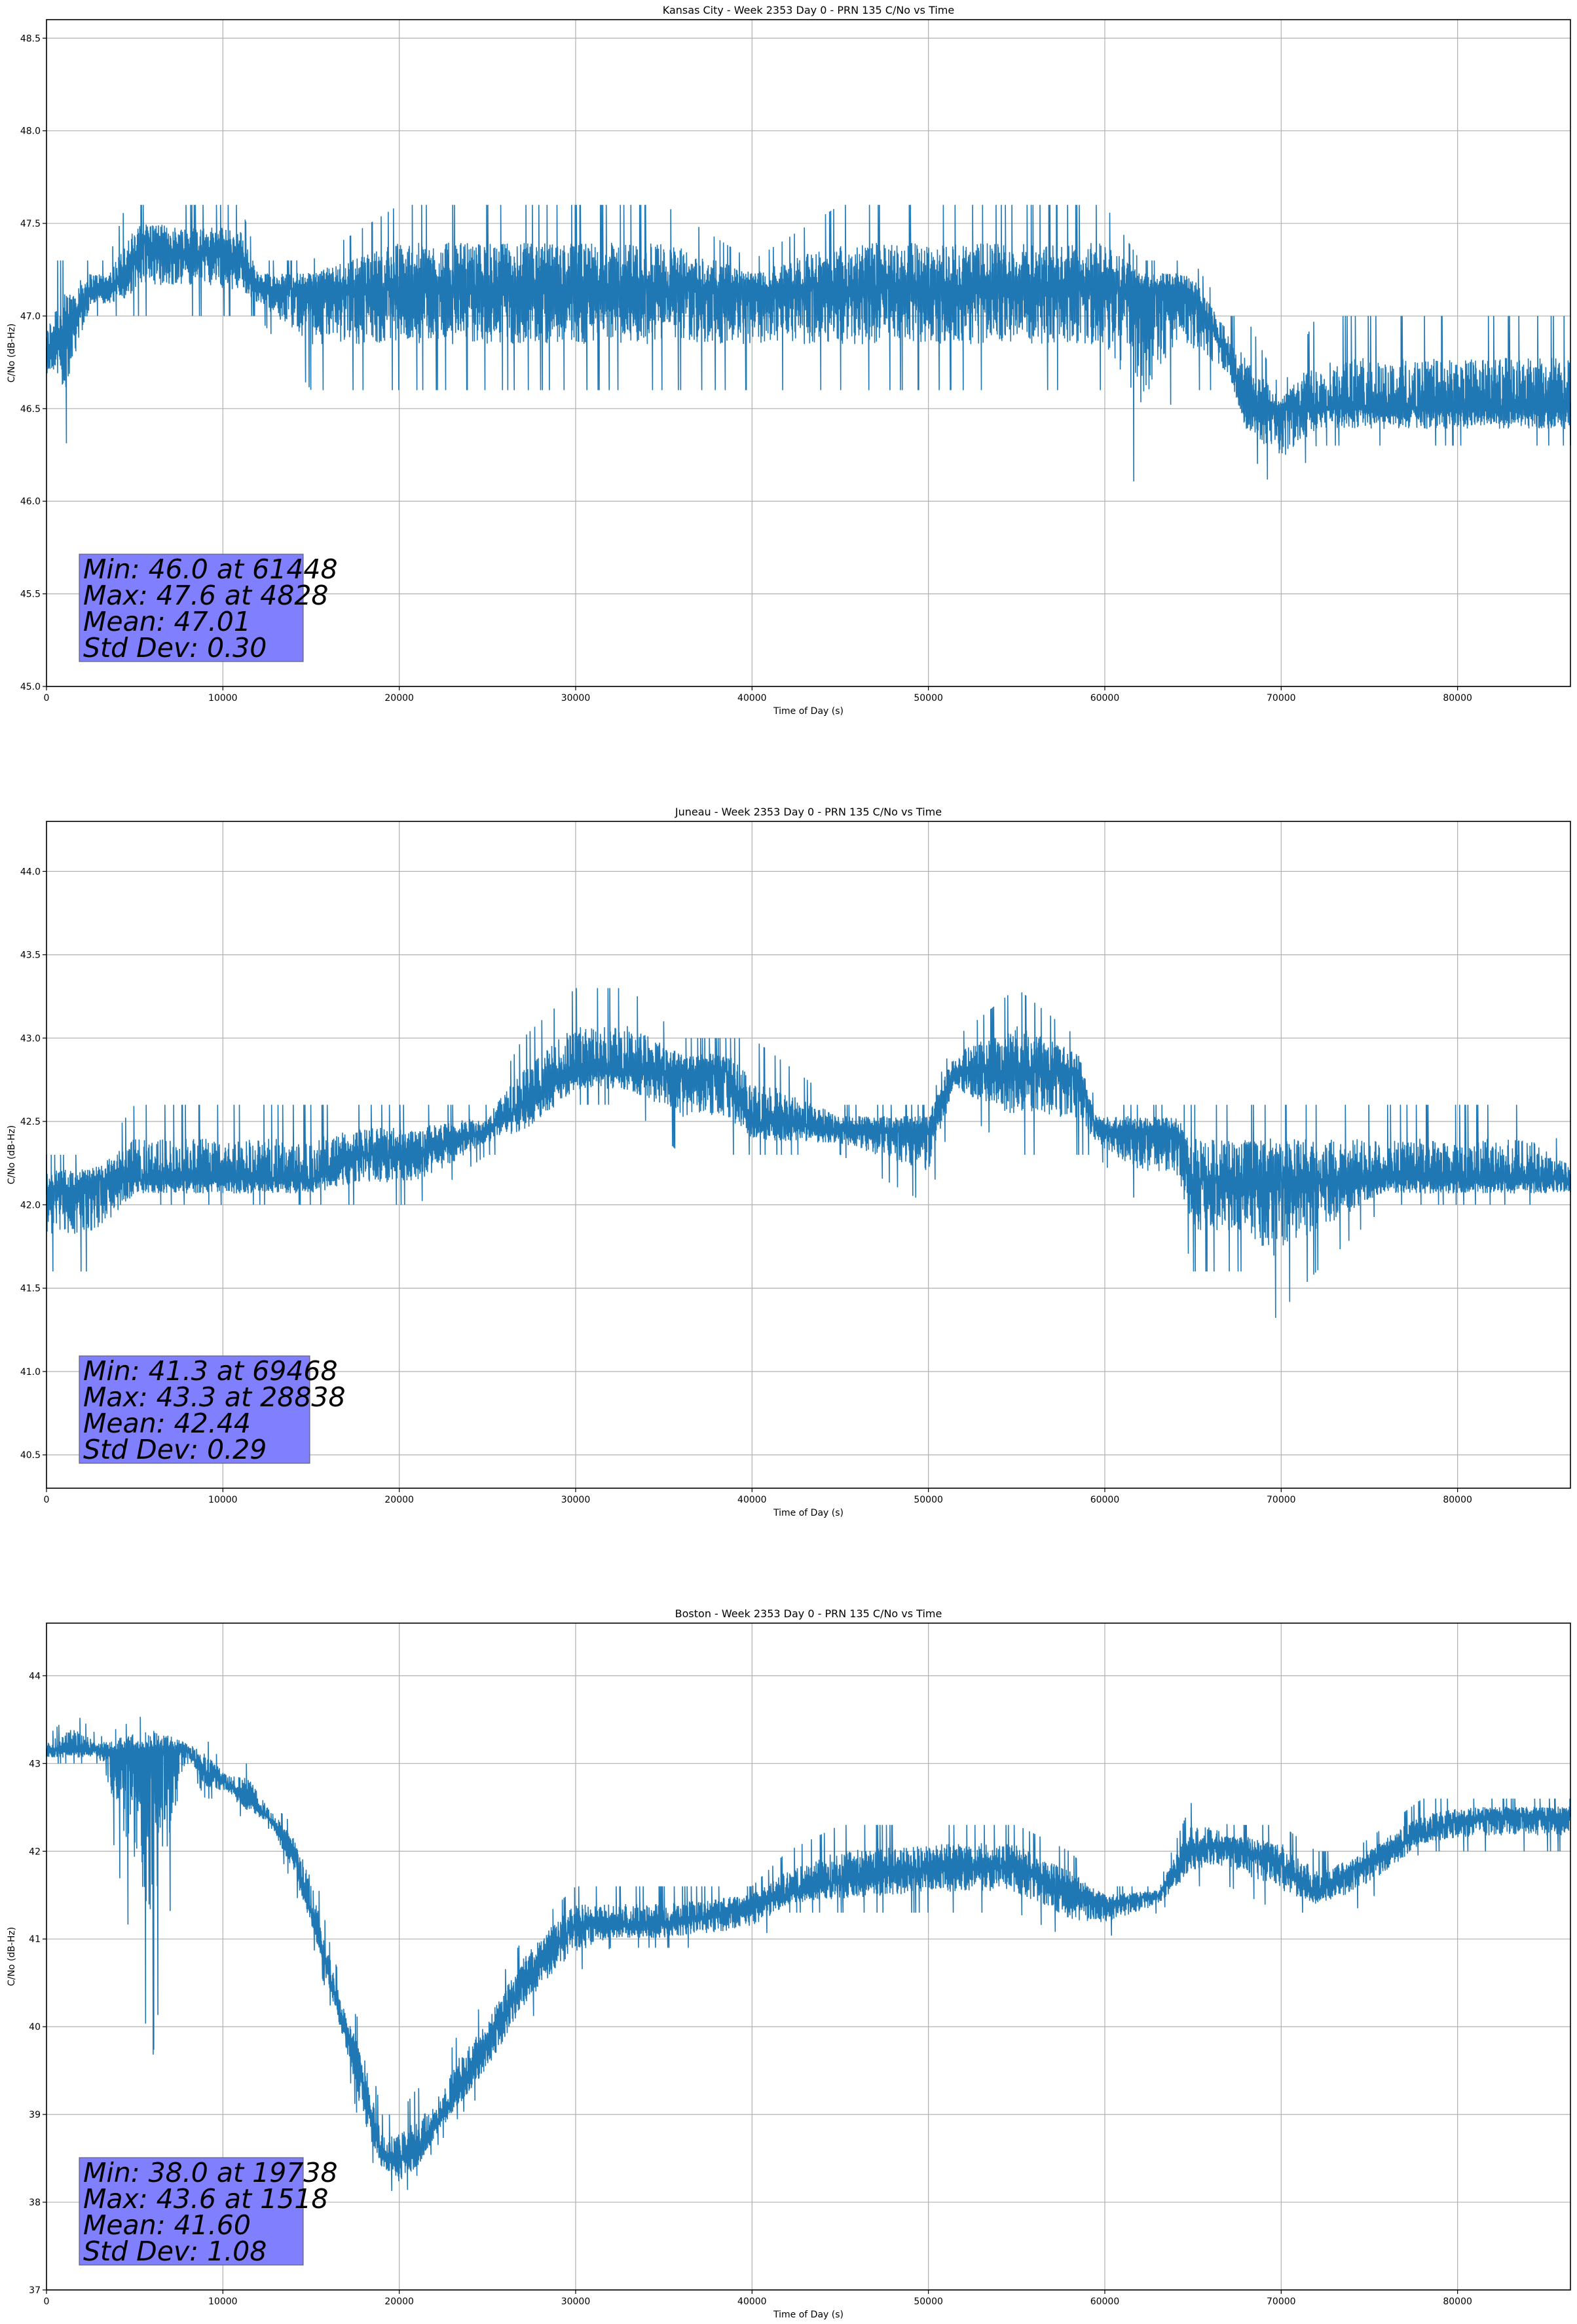 The image size is (1577, 2324). What do you see at coordinates (35, 2203) in the screenshot?
I see `y-tick-label: 38` at bounding box center [35, 2203].